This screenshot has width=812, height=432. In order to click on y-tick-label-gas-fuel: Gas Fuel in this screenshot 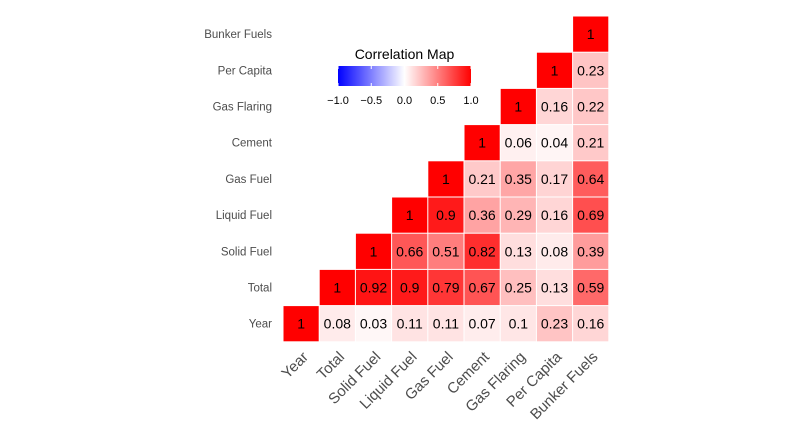, I will do `click(248, 180)`.